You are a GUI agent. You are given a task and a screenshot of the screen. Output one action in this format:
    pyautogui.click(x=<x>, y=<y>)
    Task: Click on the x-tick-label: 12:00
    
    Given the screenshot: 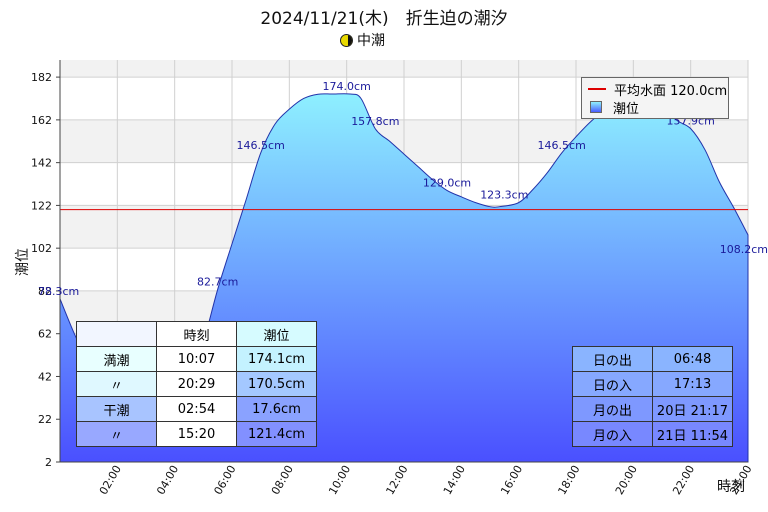 What is the action you would take?
    pyautogui.click(x=396, y=480)
    